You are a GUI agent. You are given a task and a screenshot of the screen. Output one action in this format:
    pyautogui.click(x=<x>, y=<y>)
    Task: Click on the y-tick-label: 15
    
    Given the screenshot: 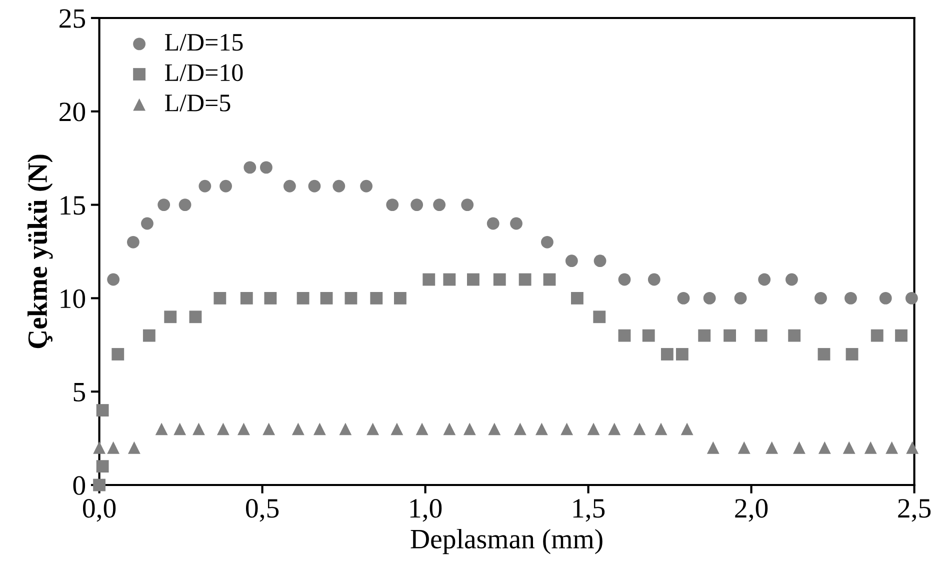 What is the action you would take?
    pyautogui.click(x=73, y=205)
    